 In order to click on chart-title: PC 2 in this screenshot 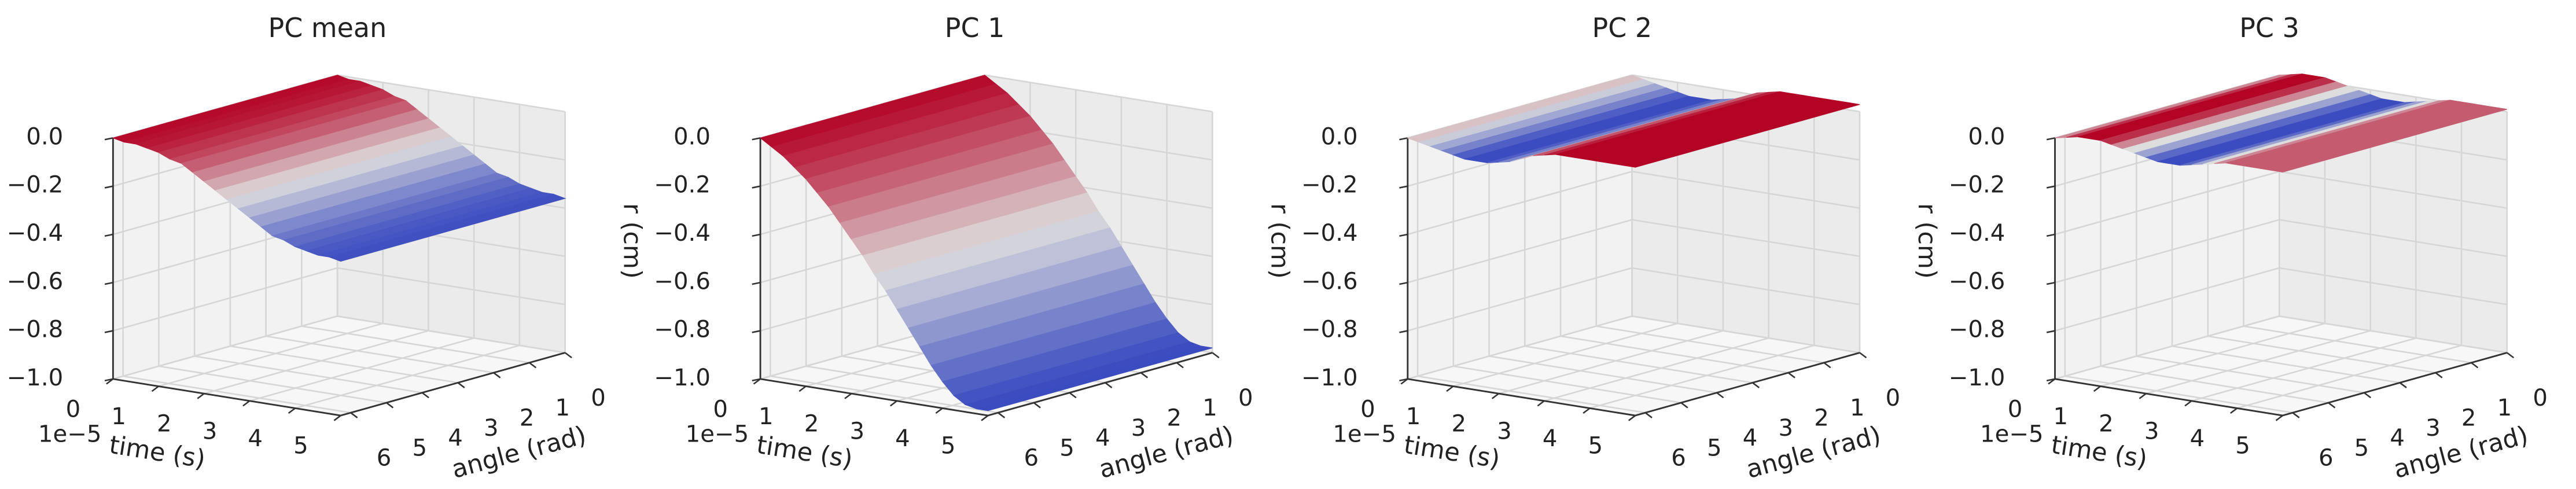, I will do `click(1622, 27)`.